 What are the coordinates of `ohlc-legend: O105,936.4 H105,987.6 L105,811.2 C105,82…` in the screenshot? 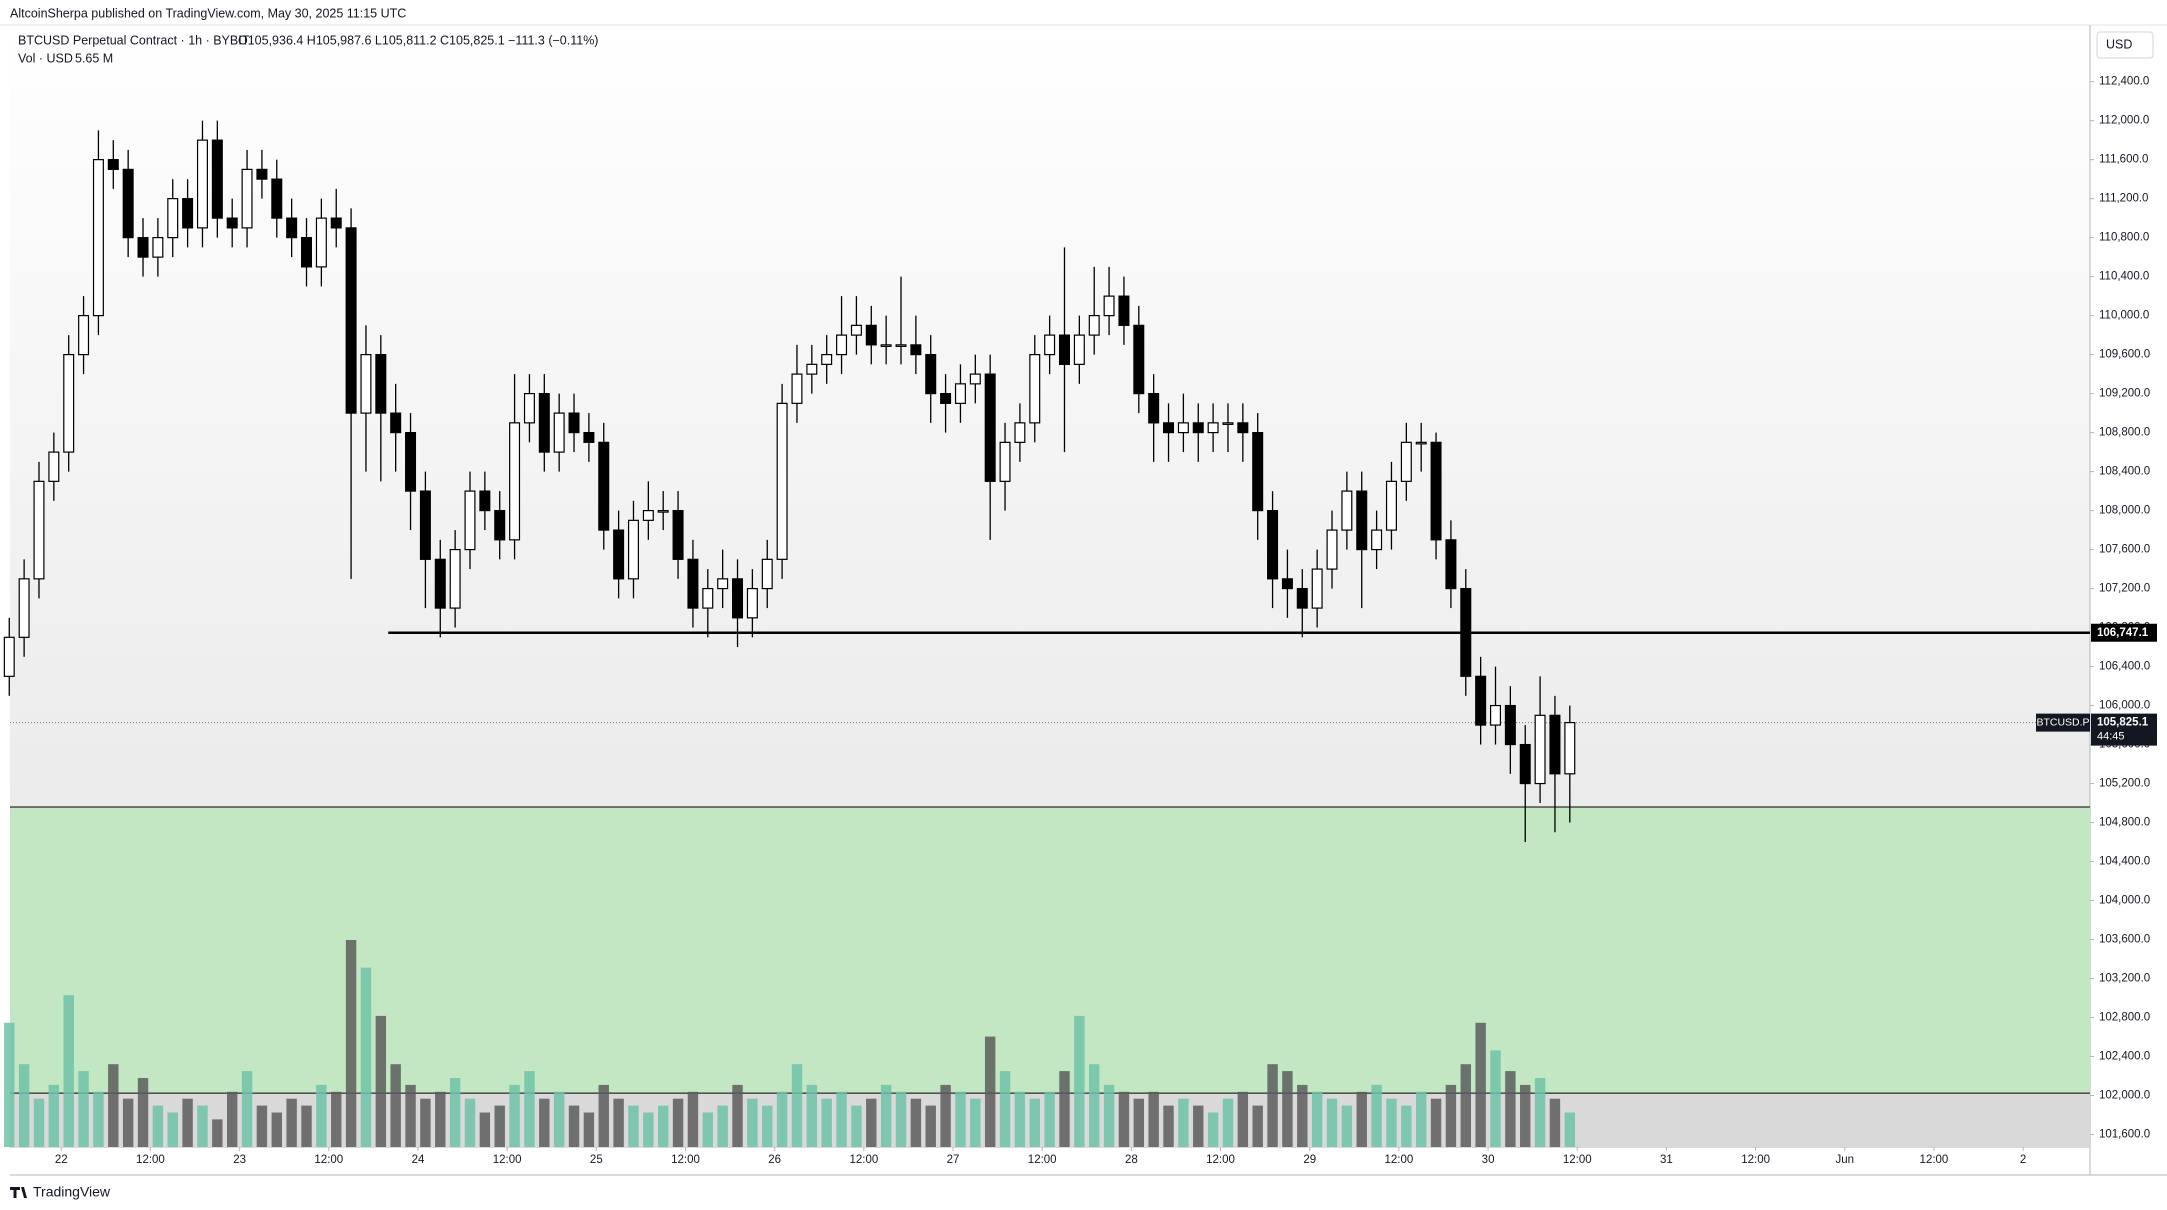 It's located at (418, 40).